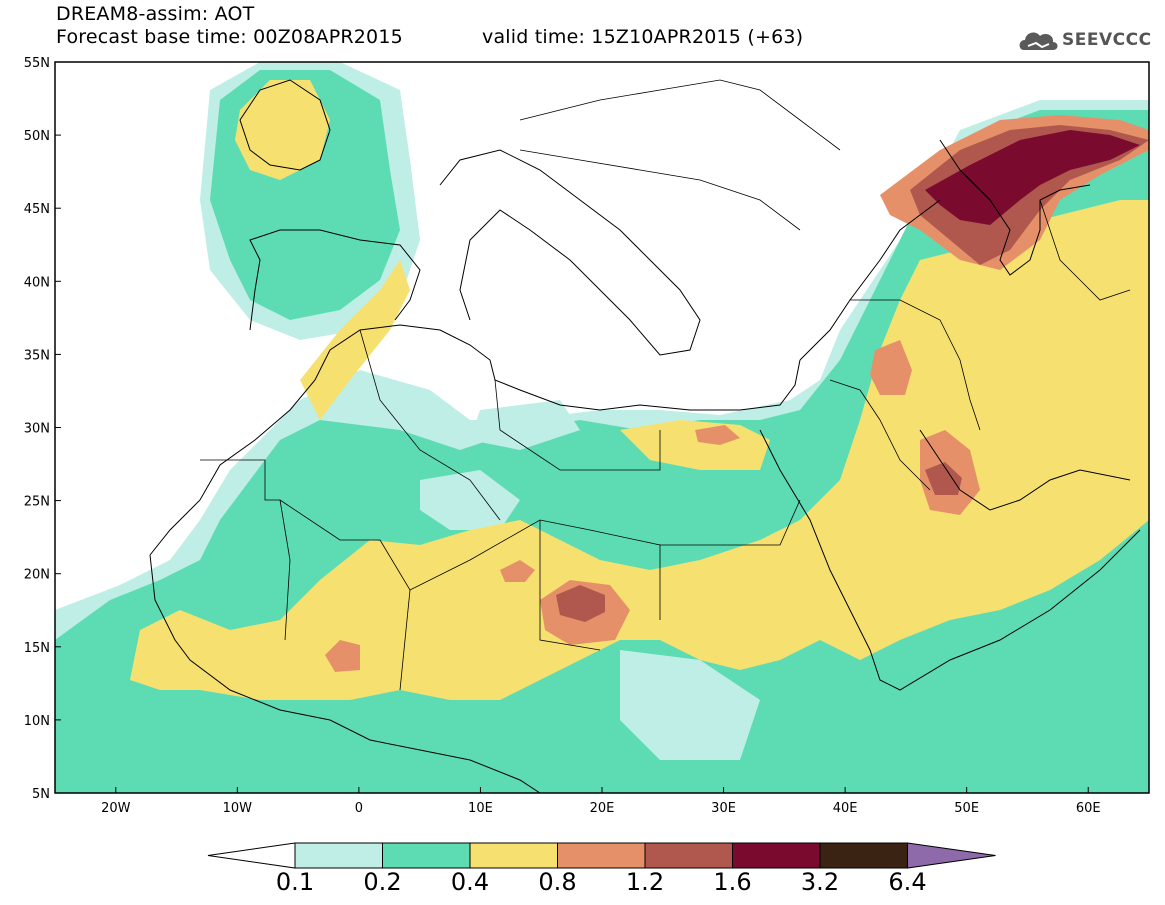 The height and width of the screenshot is (905, 1165). Describe the element at coordinates (382, 882) in the screenshot. I see `colorbar-label: 0.2` at that location.